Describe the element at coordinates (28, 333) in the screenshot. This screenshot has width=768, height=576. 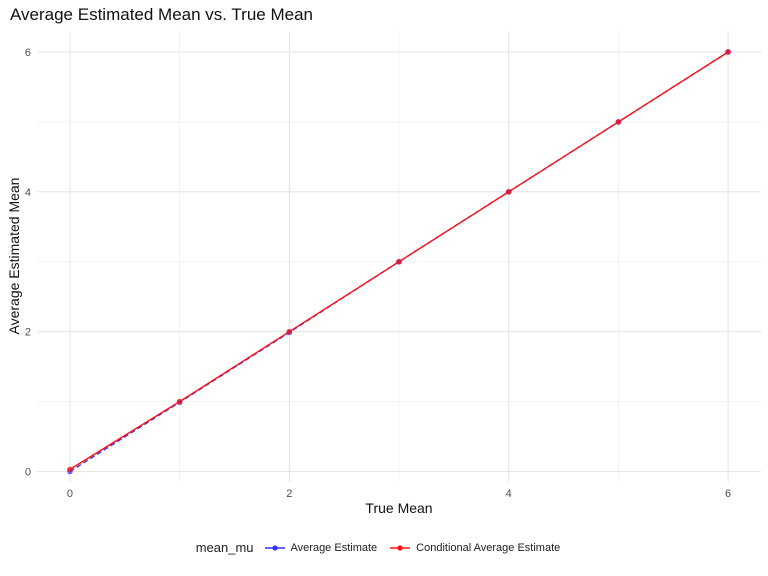
I see `y-tick-label: 2` at that location.